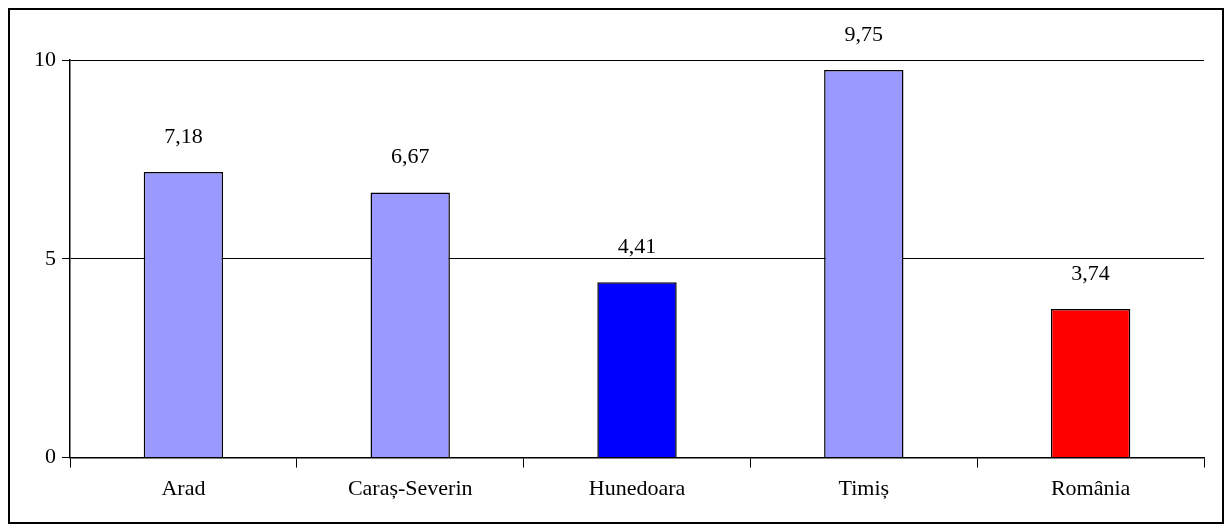 The height and width of the screenshot is (532, 1232). Describe the element at coordinates (410, 156) in the screenshot. I see `data-label: 6,67` at that location.